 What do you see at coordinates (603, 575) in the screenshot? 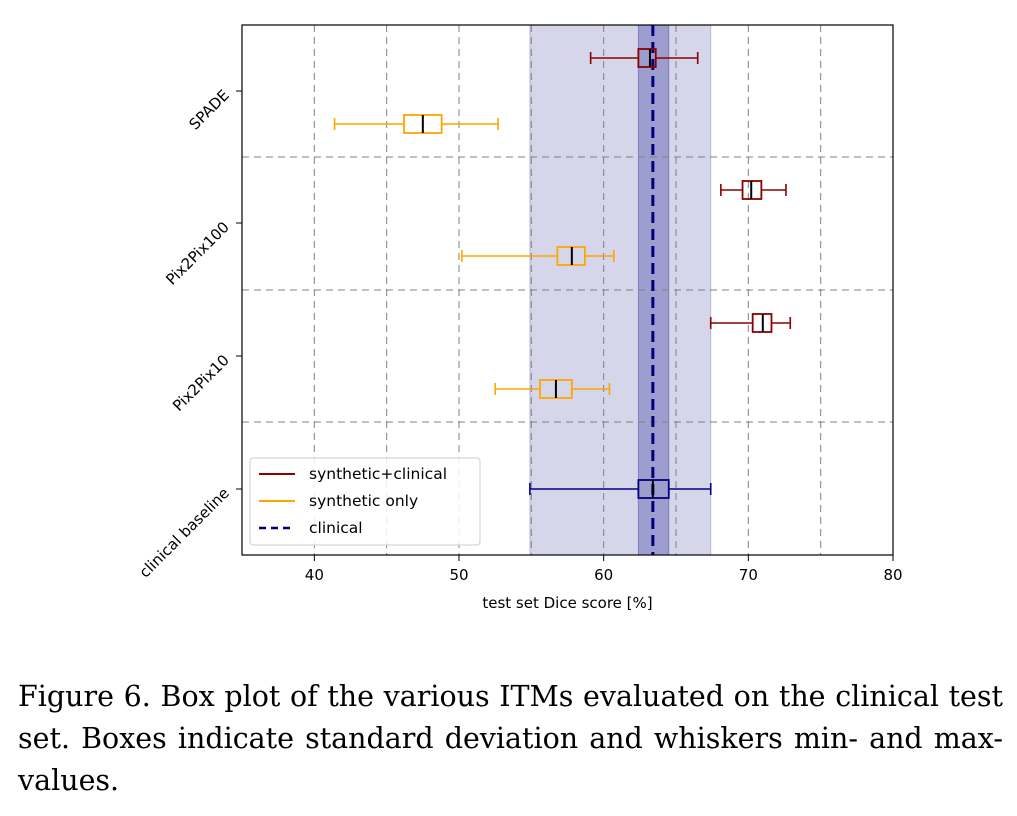
I see `x-tick-label: 60` at bounding box center [603, 575].